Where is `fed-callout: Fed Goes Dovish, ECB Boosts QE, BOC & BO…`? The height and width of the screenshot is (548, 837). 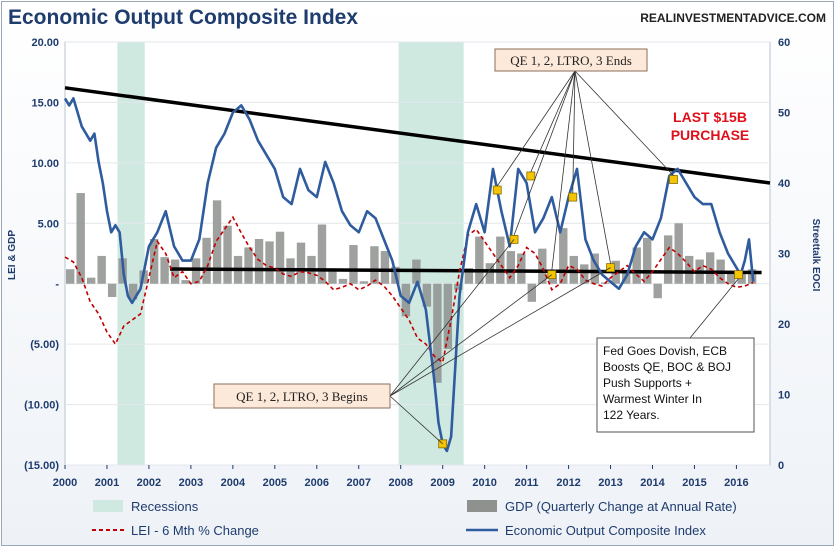
fed-callout: Fed Goes Dovish, ECB Boosts QE, BOC & BO… is located at coordinates (675, 385).